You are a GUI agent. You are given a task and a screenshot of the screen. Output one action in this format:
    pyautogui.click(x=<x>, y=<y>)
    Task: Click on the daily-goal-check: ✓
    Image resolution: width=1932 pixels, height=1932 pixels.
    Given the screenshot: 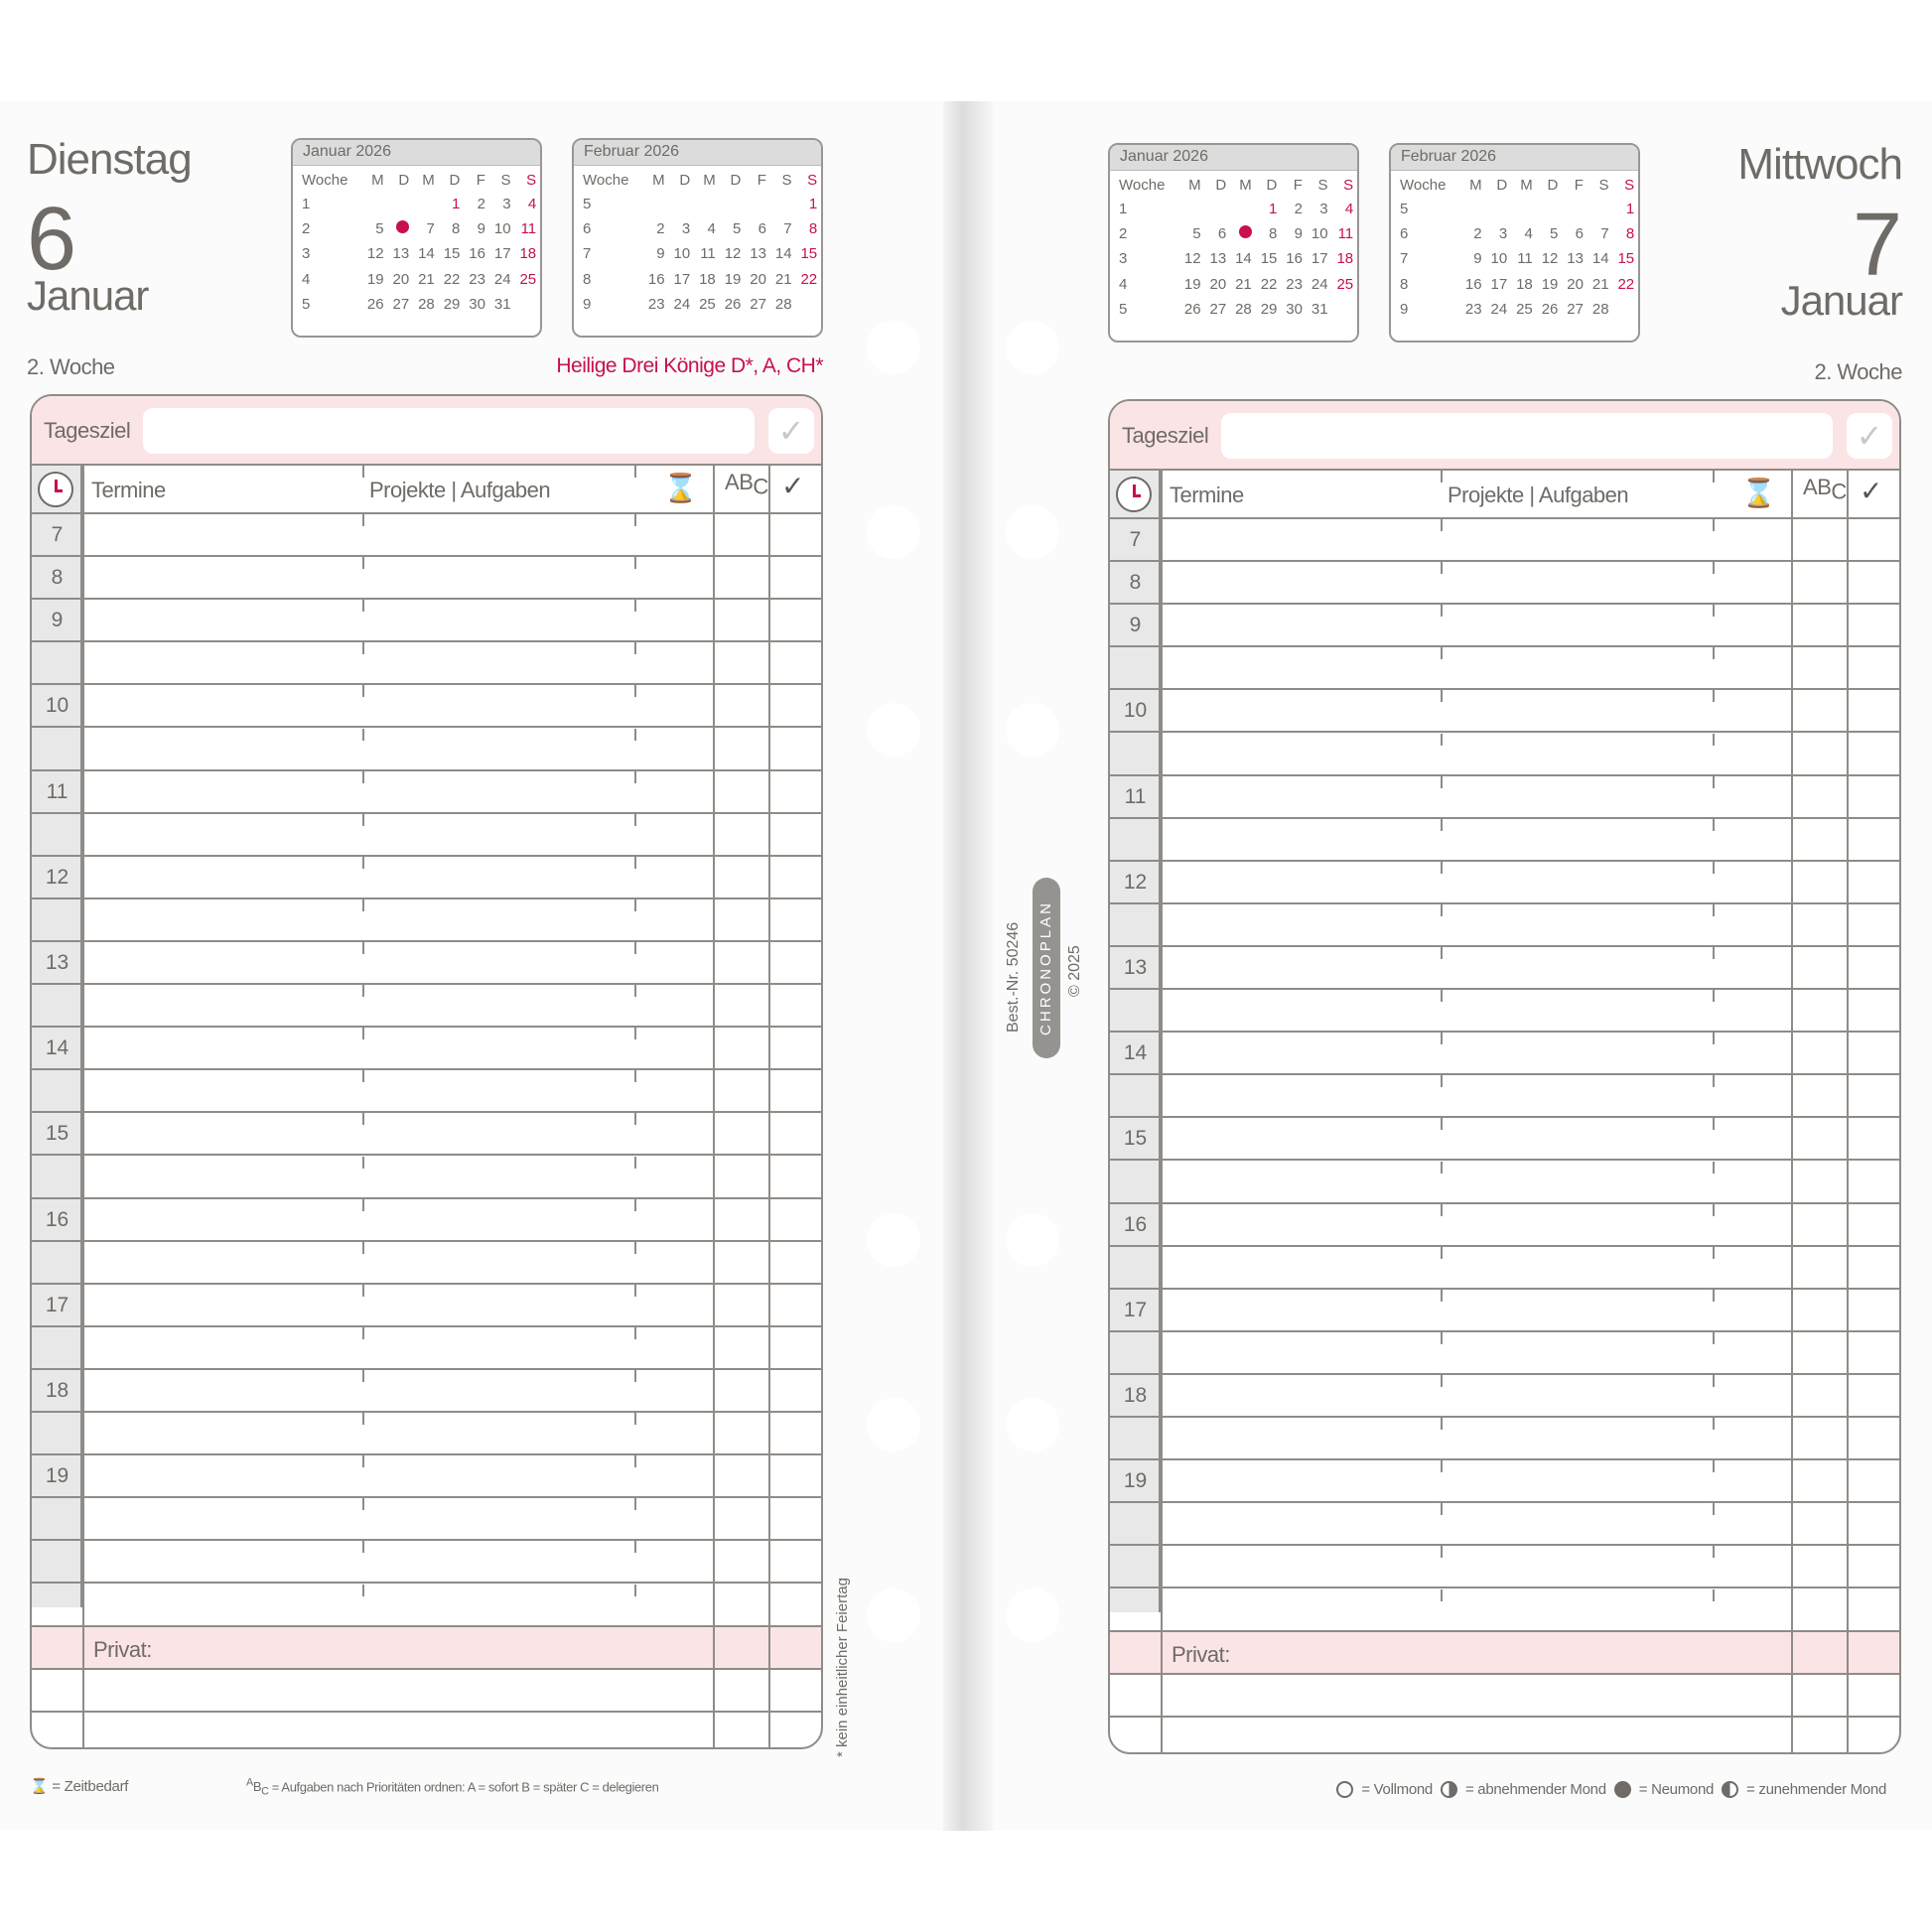 What is the action you would take?
    pyautogui.click(x=791, y=431)
    